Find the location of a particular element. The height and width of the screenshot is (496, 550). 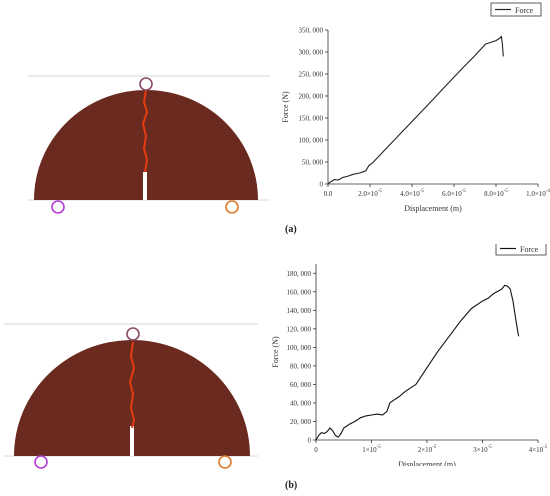

y-tick-label: 140, 000 is located at coordinates (299, 311).